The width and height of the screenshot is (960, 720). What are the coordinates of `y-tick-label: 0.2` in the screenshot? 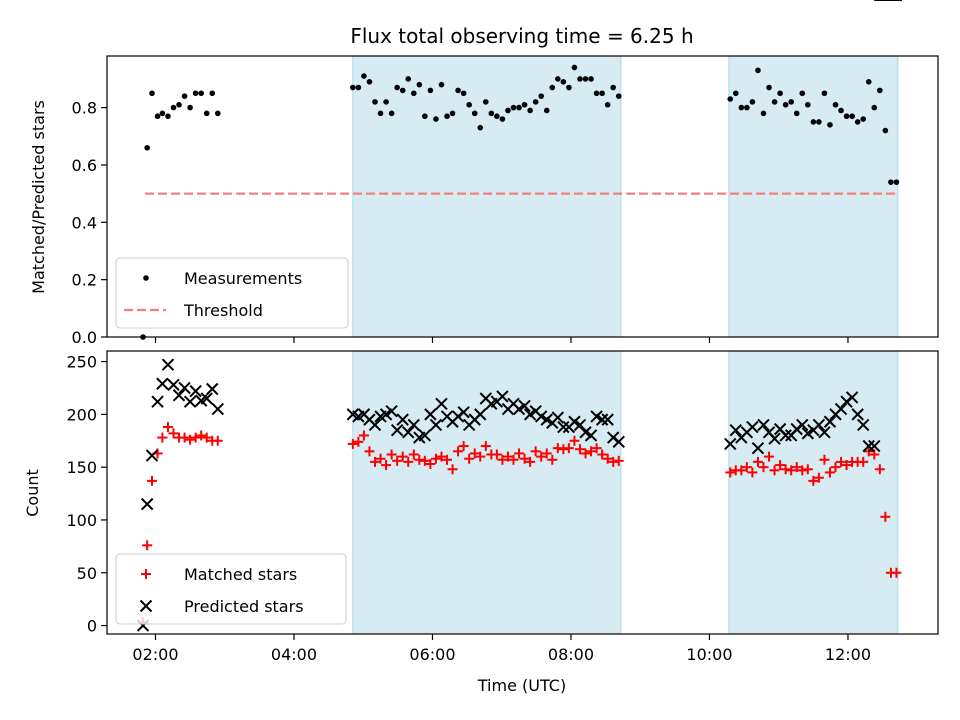 It's located at (84, 280).